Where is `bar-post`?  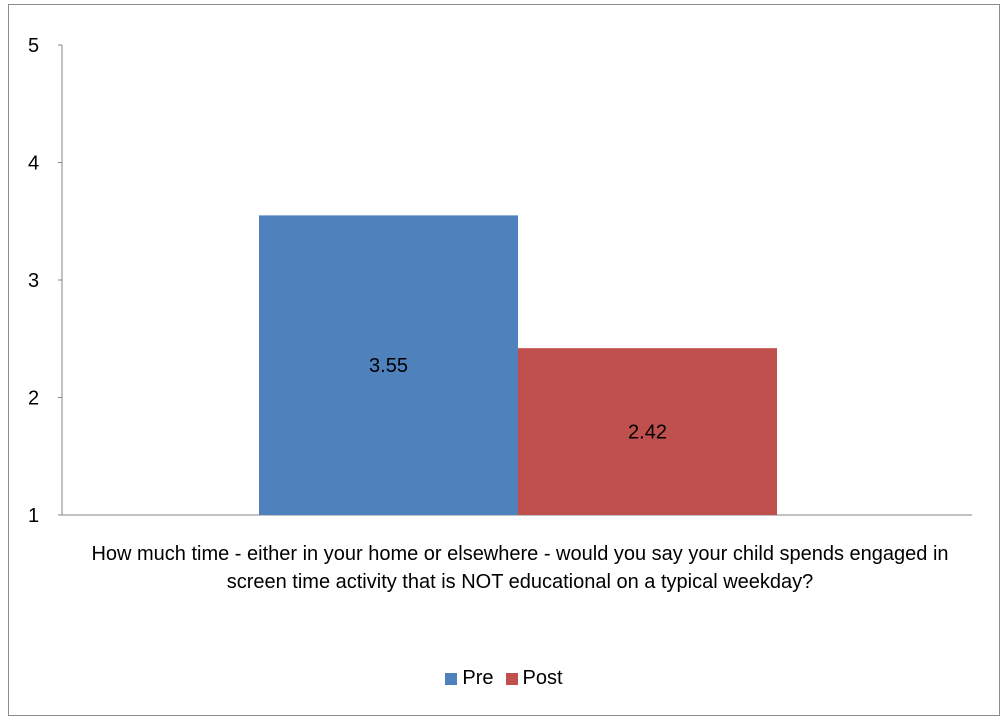
bar-post is located at coordinates (647, 431).